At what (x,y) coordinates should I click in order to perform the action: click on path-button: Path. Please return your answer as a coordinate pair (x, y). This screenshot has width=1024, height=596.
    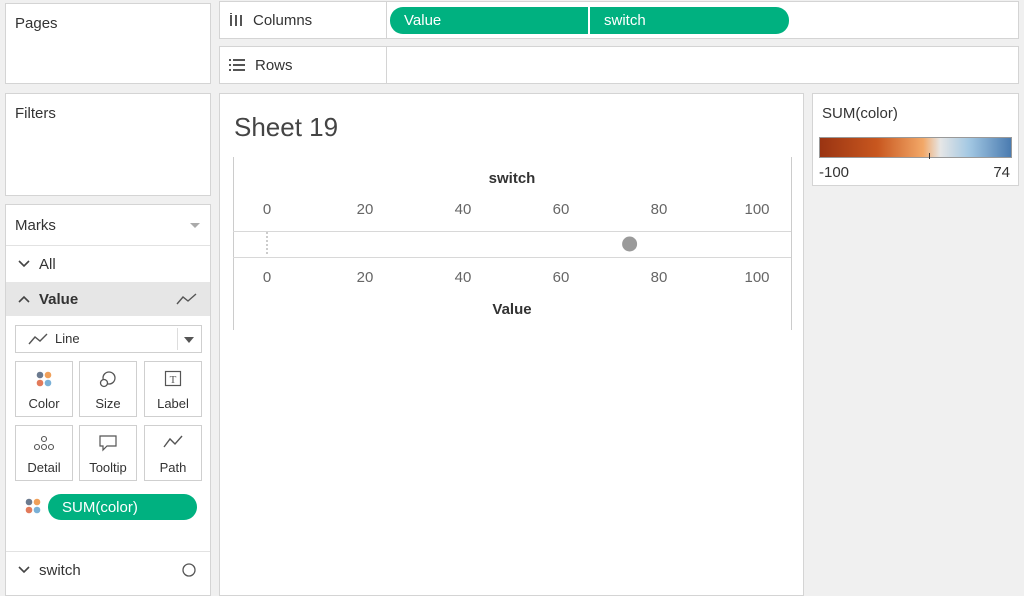
    Looking at the image, I should click on (173, 453).